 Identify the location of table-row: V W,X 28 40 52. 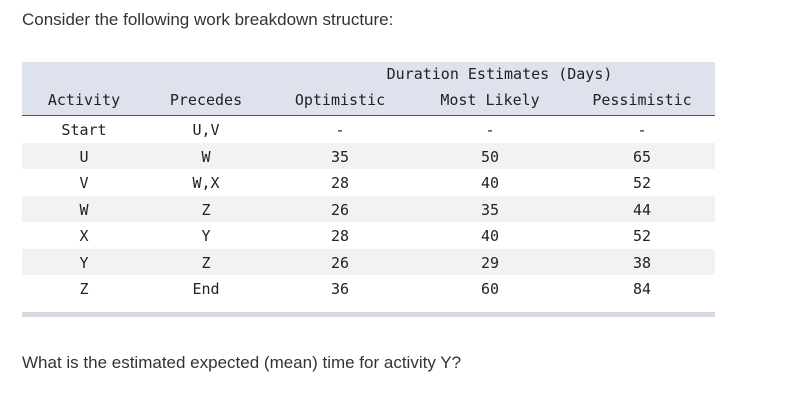
(368, 182).